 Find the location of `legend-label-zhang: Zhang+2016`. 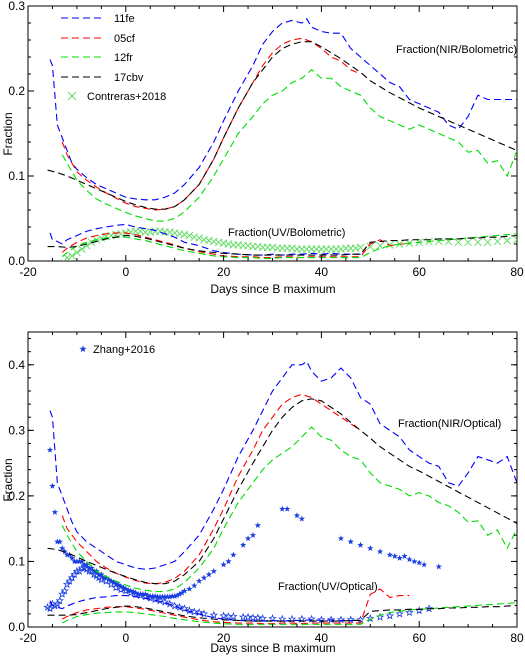

legend-label-zhang: Zhang+2016 is located at coordinates (124, 350).